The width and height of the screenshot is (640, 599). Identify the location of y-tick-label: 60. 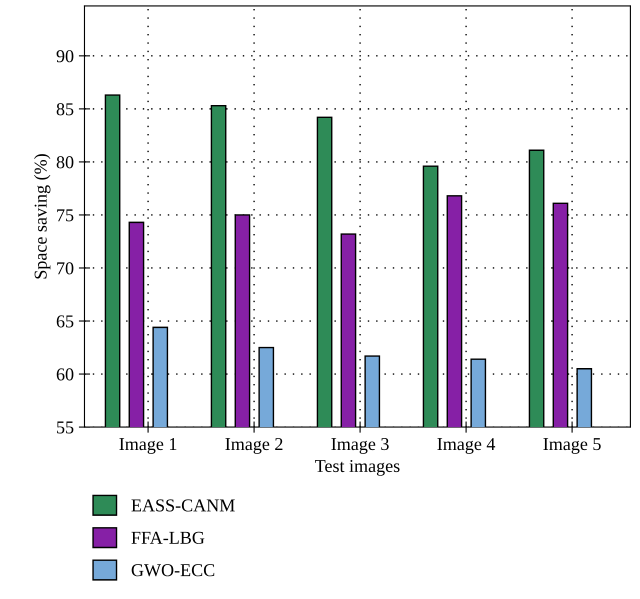
(65, 374).